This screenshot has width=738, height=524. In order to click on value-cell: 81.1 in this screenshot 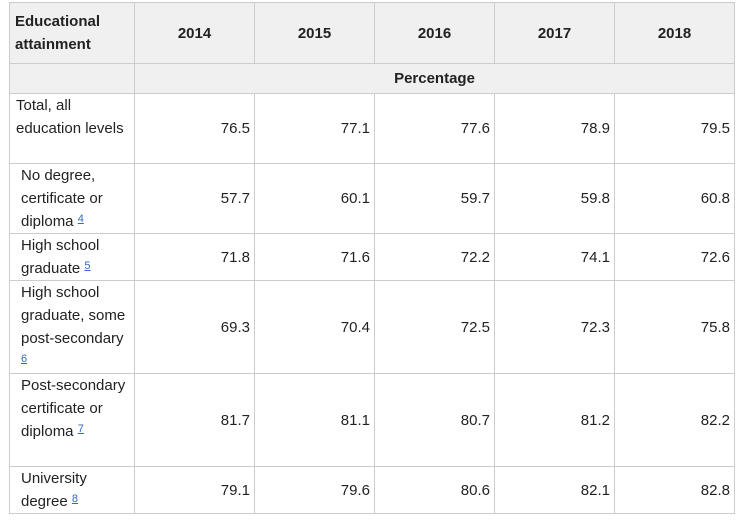, I will do `click(314, 420)`.